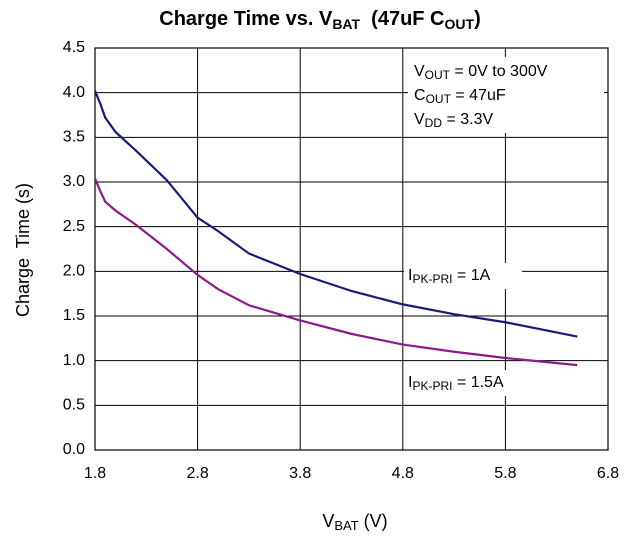 The width and height of the screenshot is (639, 538). I want to click on label-sub: DD, so click(434, 123).